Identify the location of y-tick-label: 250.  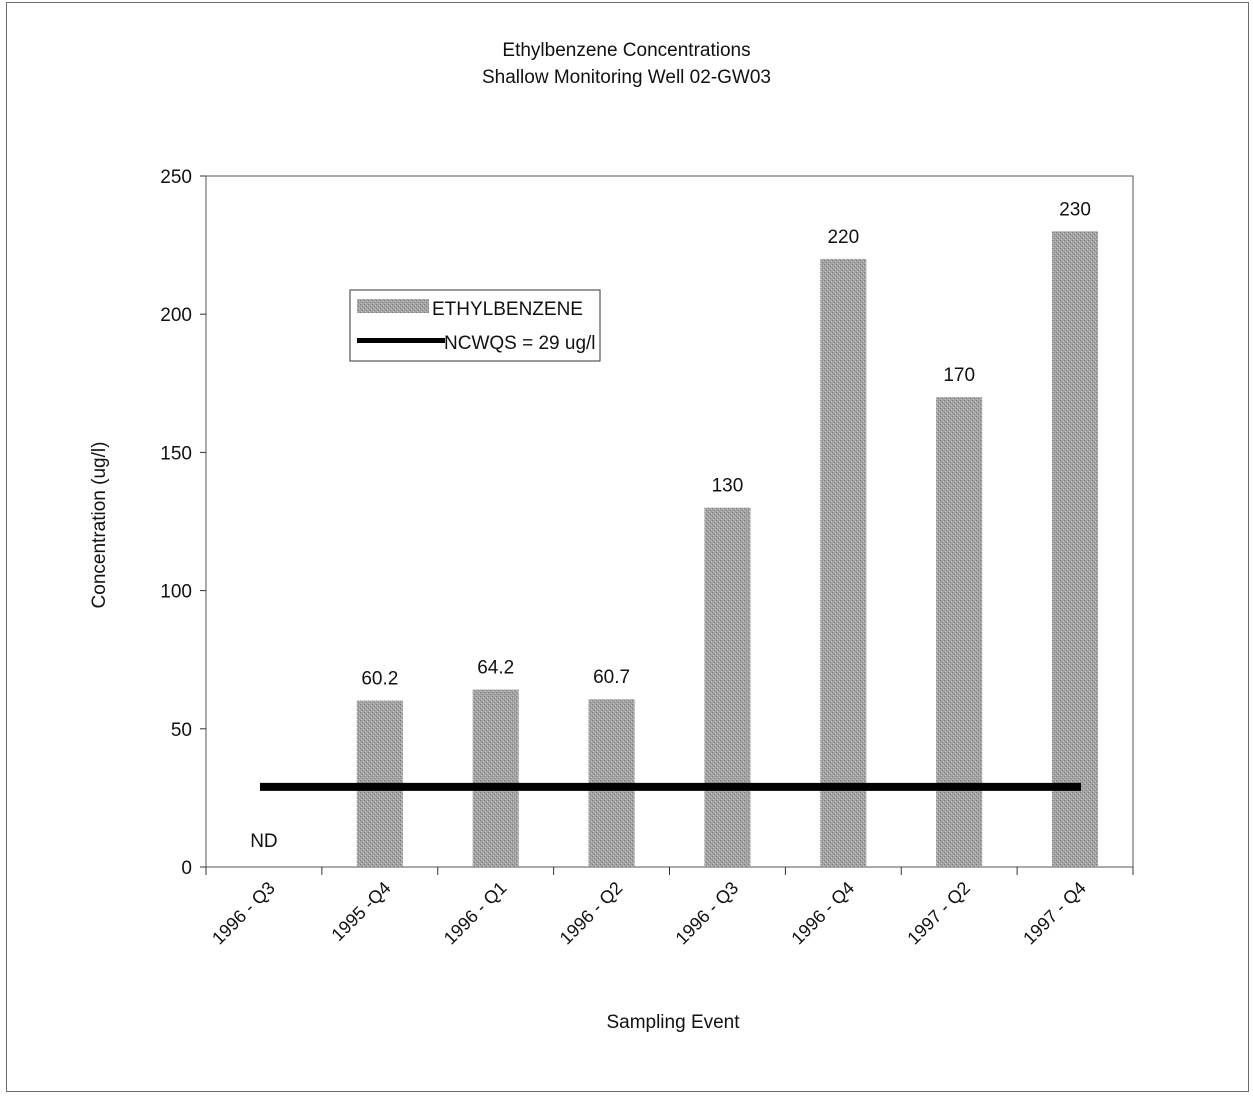
(176, 177).